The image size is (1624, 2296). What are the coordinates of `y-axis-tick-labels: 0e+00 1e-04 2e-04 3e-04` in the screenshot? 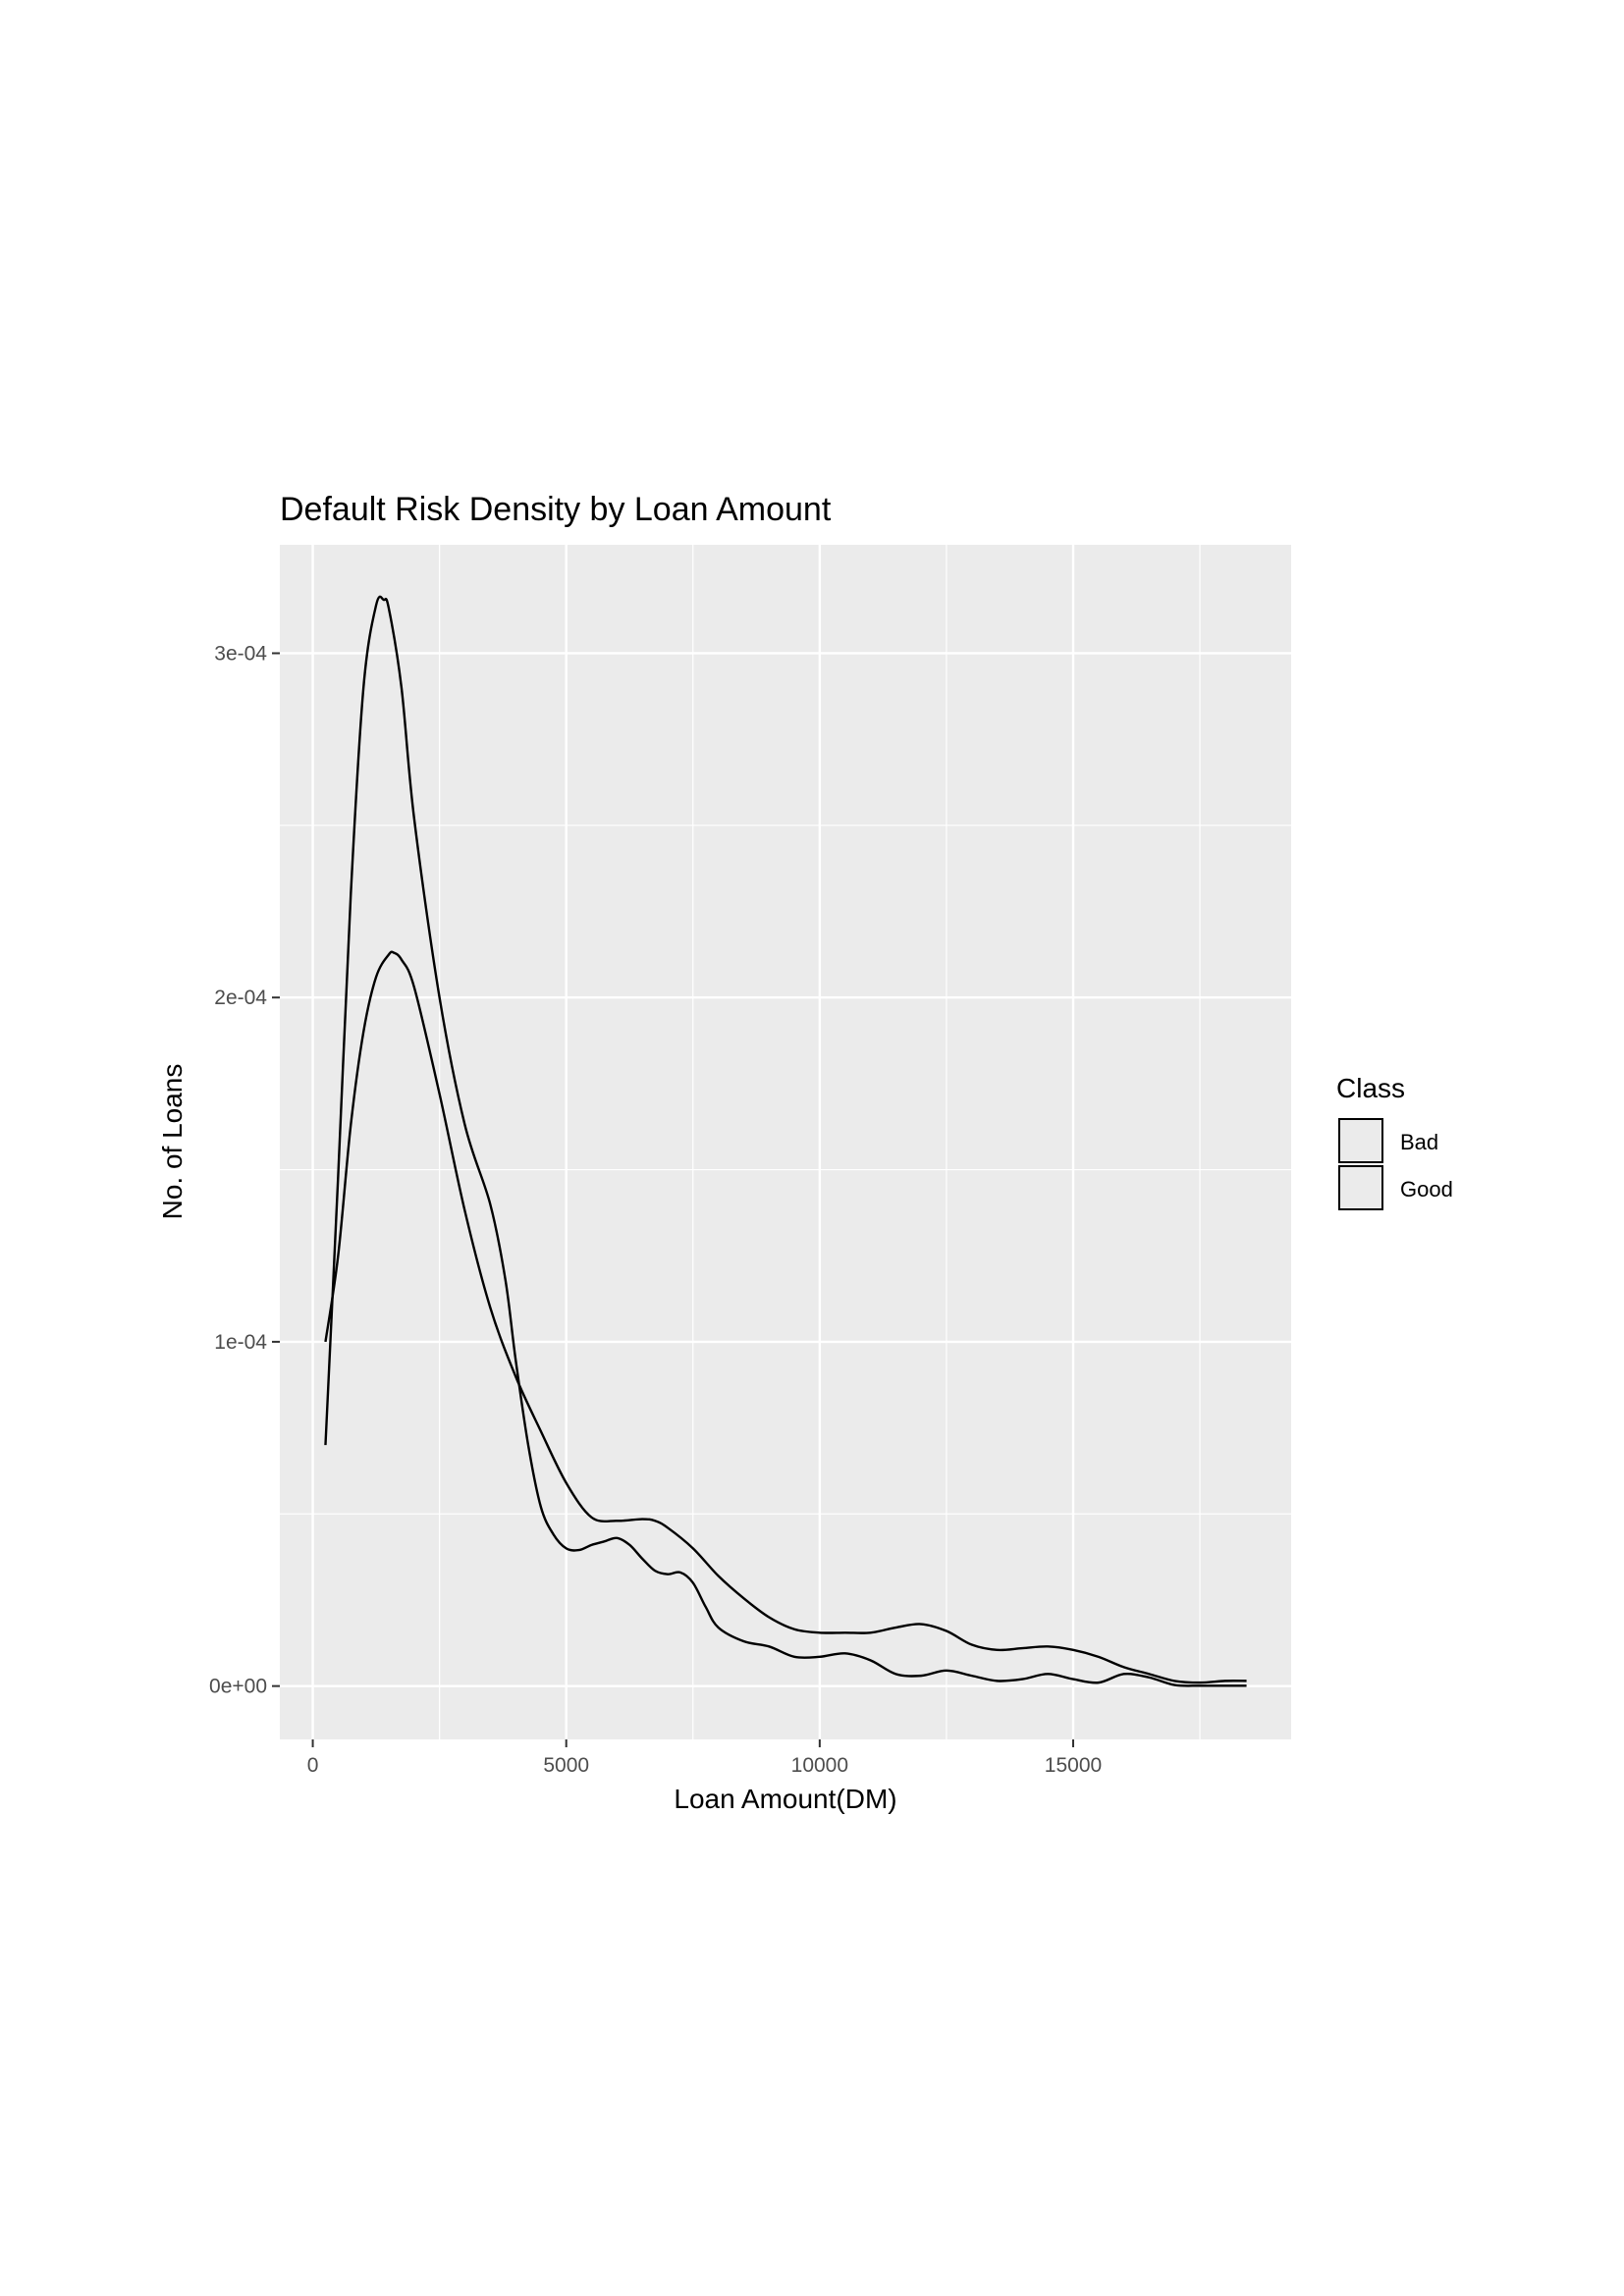 It's located at (238, 1169).